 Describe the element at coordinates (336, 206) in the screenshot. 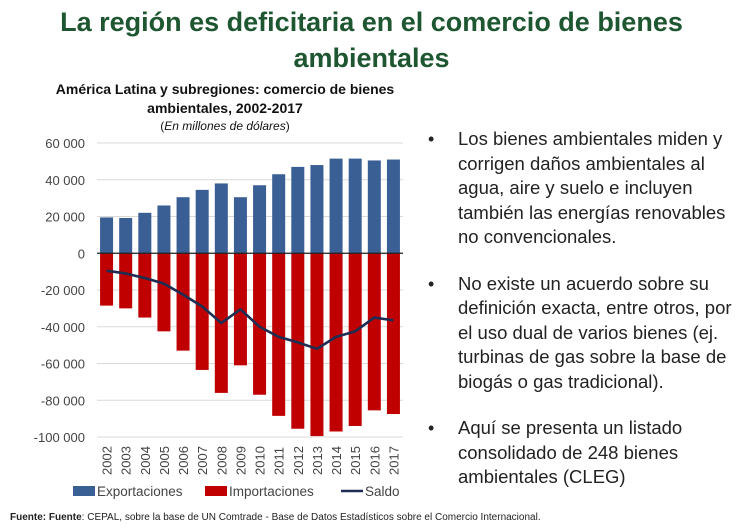

I see `bar-exportaciones-2014` at that location.